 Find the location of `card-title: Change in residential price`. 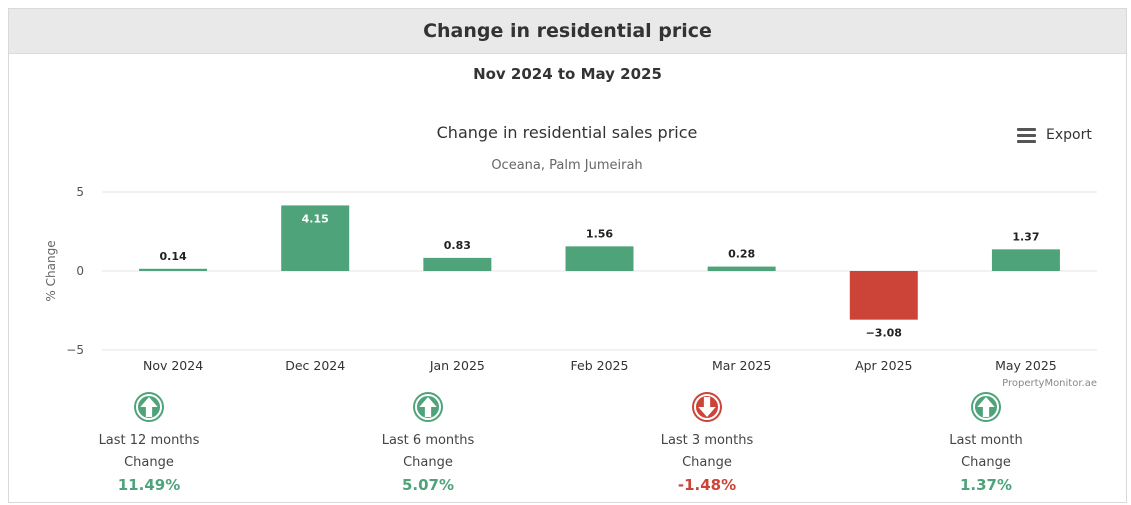

card-title: Change in residential price is located at coordinates (567, 31).